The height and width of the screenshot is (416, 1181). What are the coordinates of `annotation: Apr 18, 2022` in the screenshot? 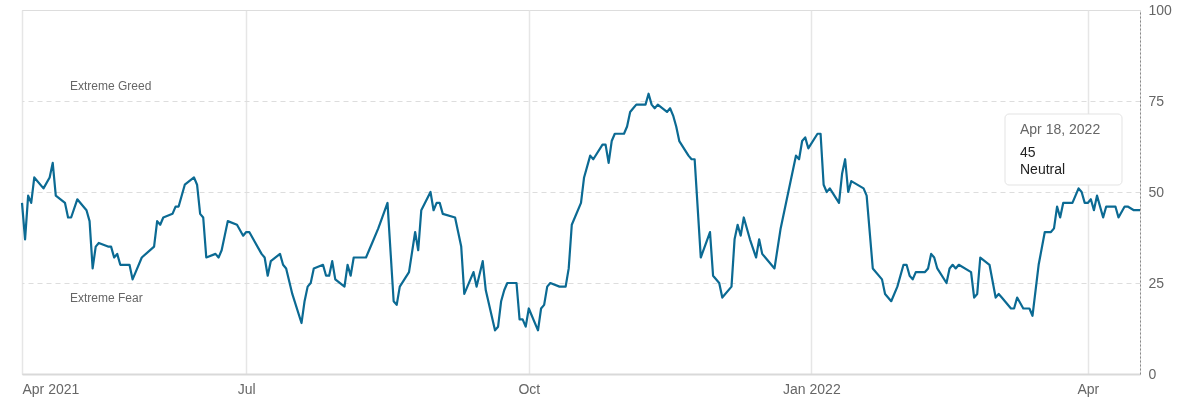 It's located at (1060, 129).